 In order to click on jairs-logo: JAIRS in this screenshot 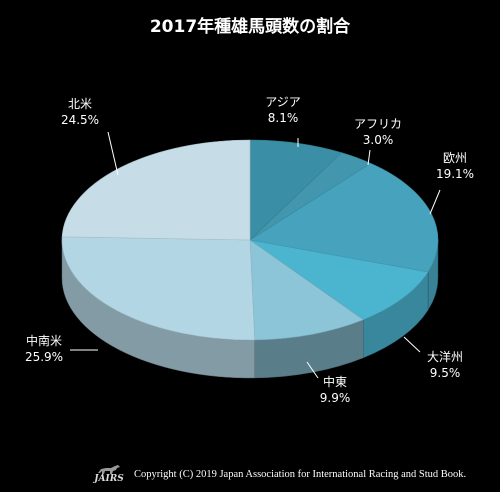, I will do `click(109, 474)`.